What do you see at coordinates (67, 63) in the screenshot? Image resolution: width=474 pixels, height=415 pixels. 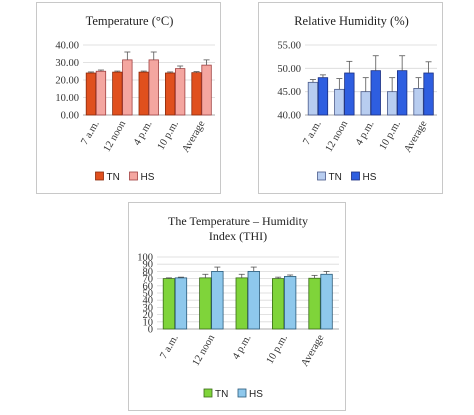 I see `y-tick-label: 30.00` at bounding box center [67, 63].